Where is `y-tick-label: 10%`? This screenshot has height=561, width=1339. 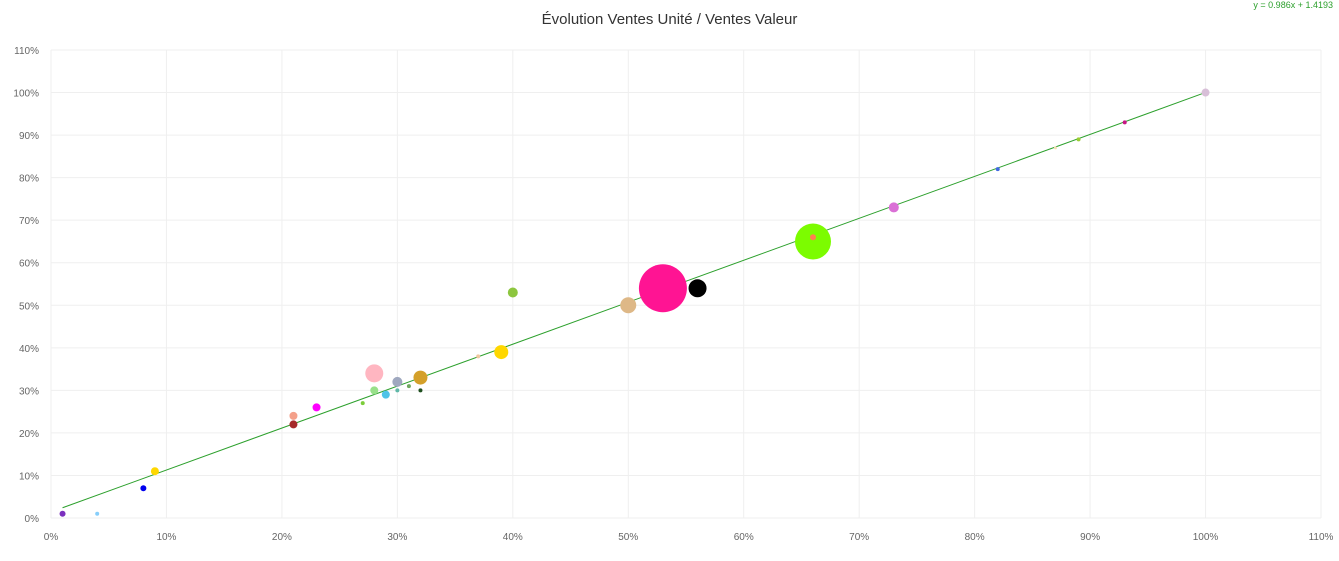 y-tick-label: 10% is located at coordinates (29, 476).